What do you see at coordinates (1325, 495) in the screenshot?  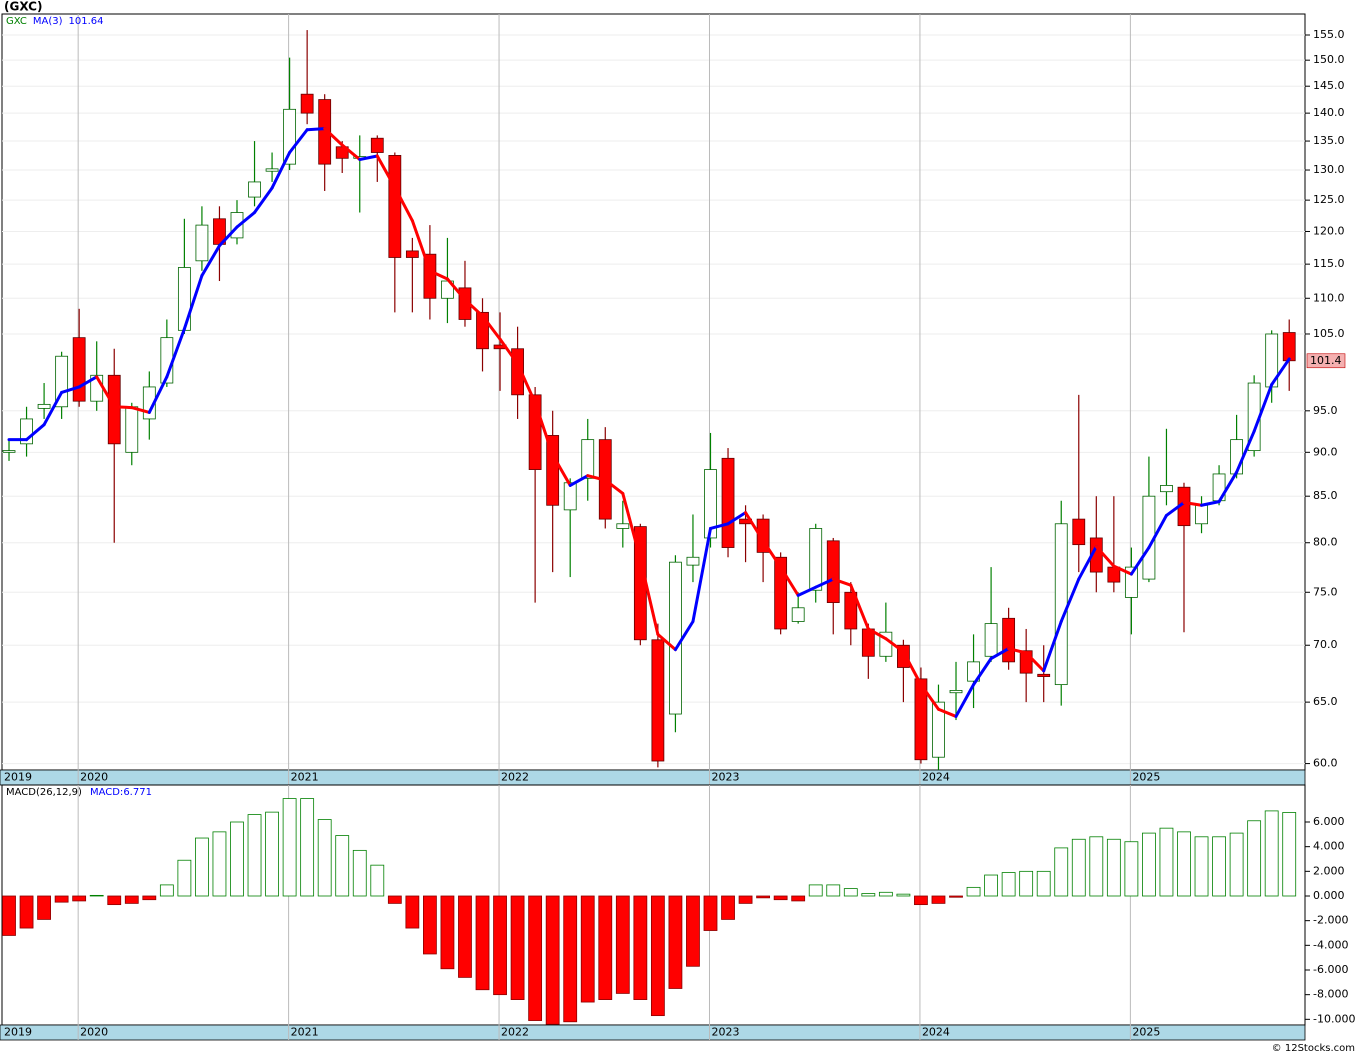 I see `y-tick-label: 85.0` at bounding box center [1325, 495].